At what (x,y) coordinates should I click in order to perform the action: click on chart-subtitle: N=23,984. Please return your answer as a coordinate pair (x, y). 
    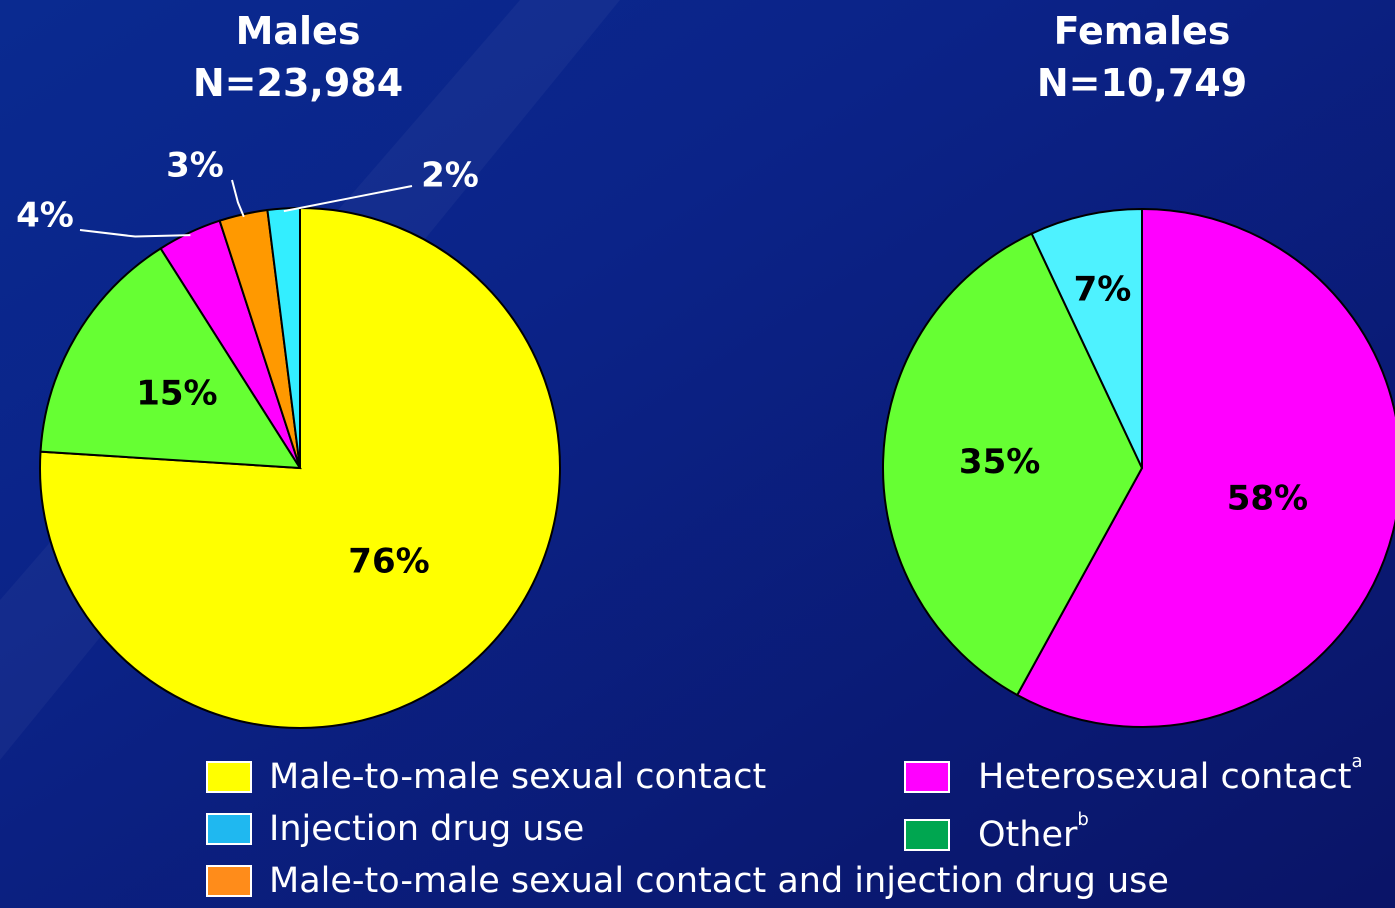
    Looking at the image, I should click on (298, 83).